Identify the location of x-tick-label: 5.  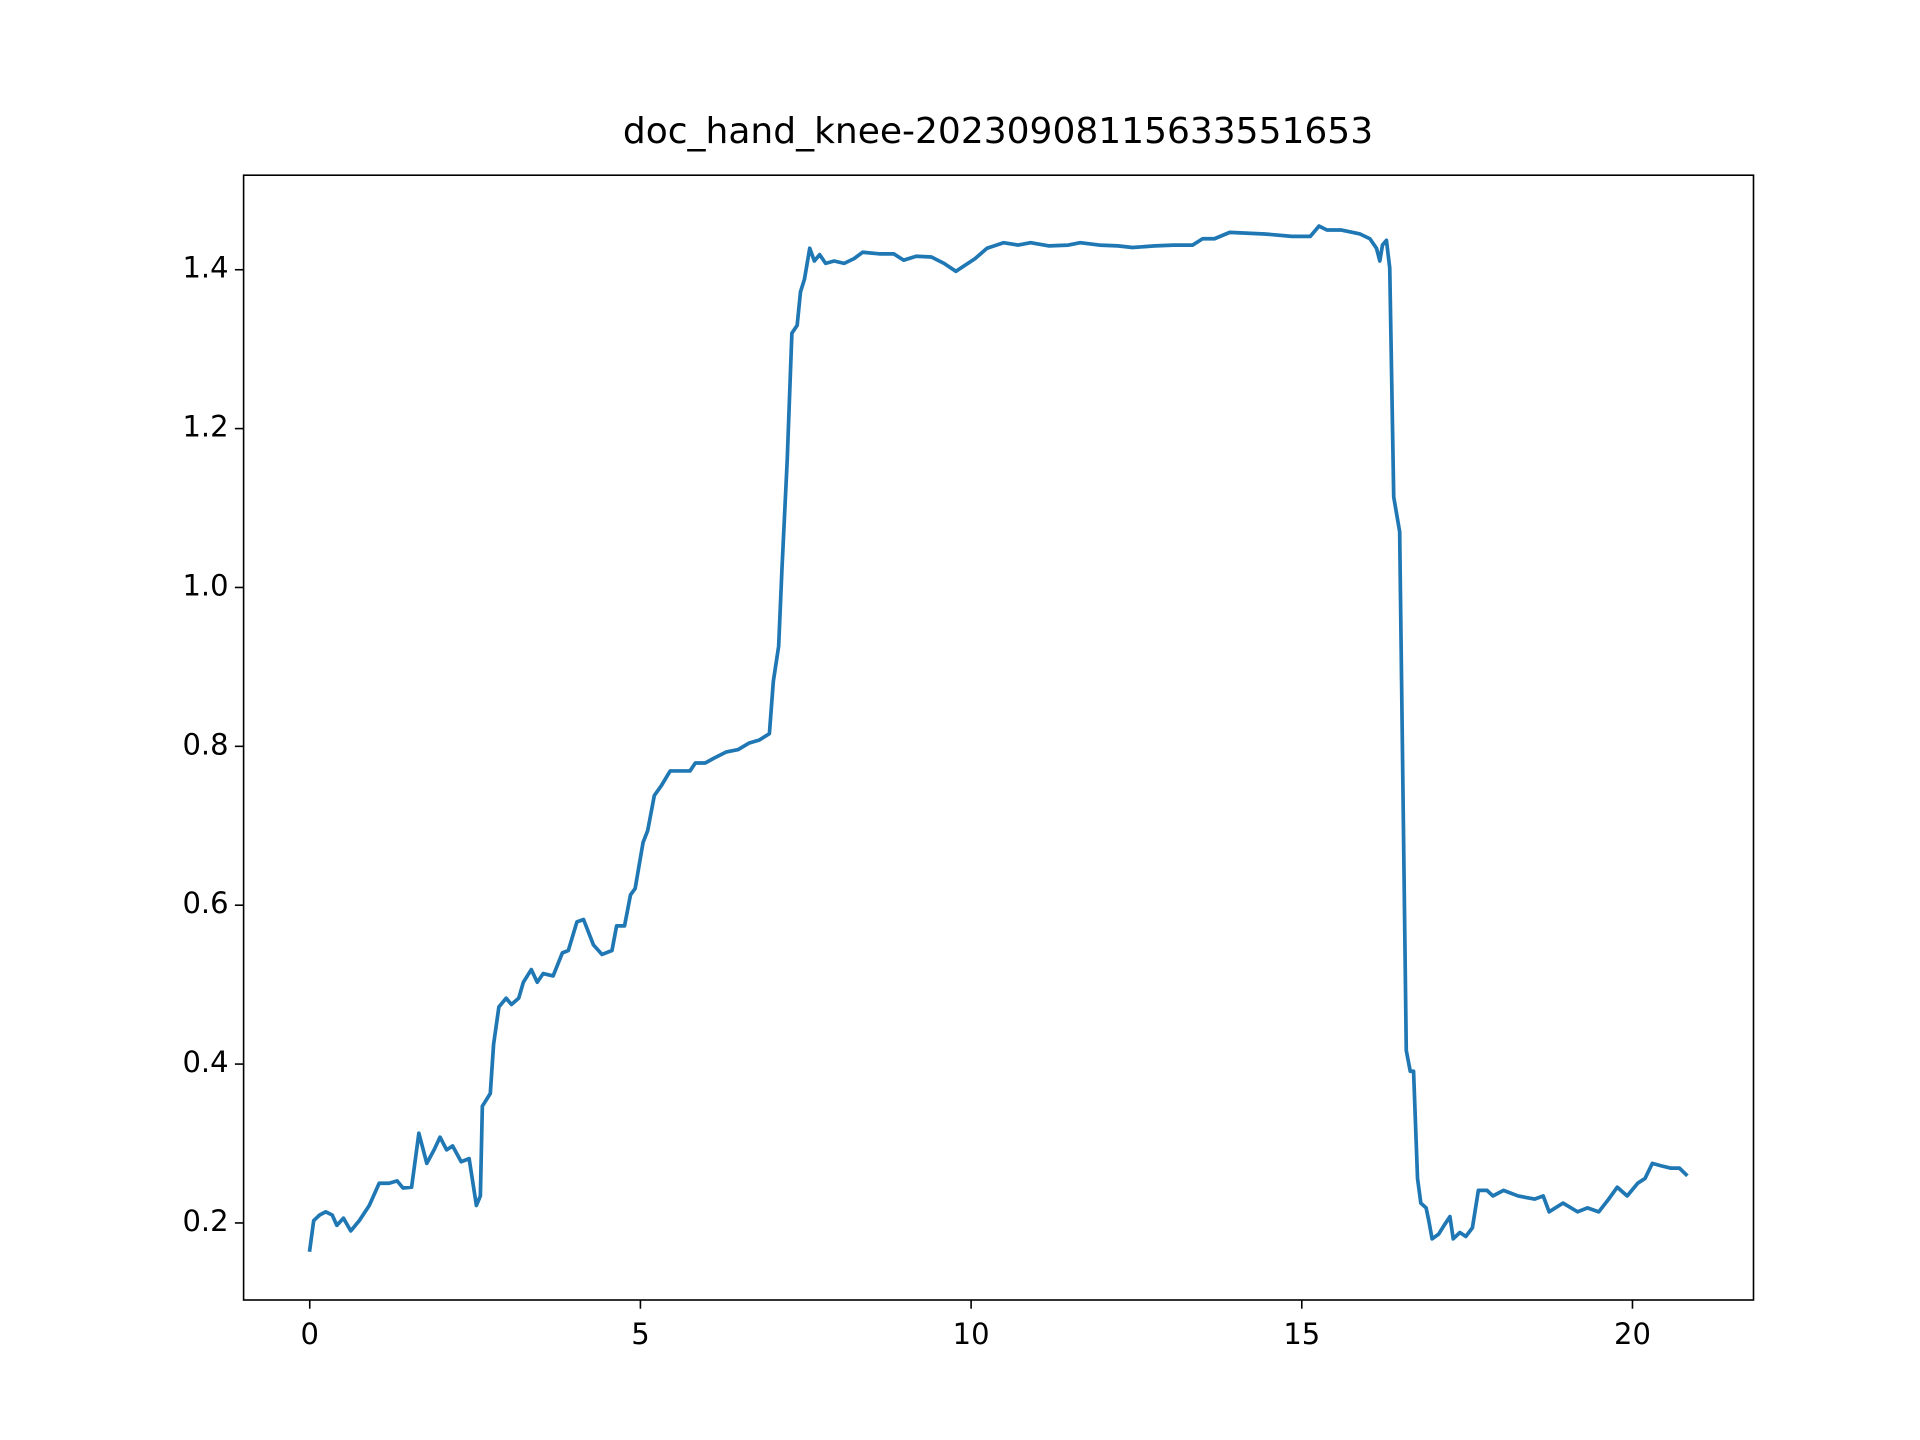
(640, 1334).